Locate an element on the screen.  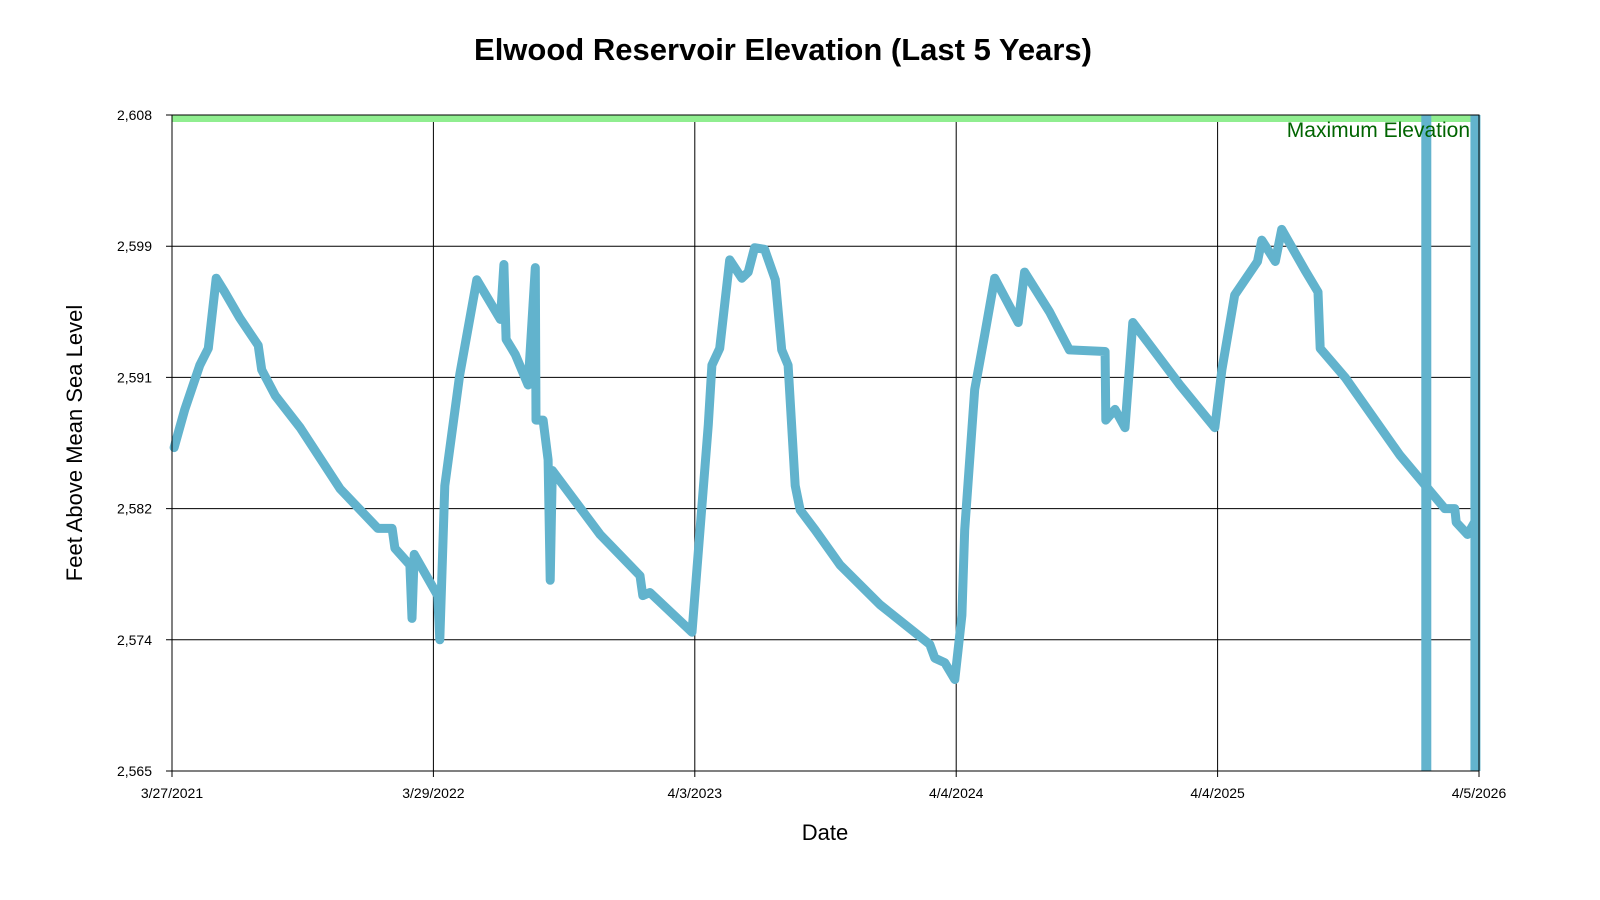
x-tick-label: 3/29/2022 is located at coordinates (433, 793).